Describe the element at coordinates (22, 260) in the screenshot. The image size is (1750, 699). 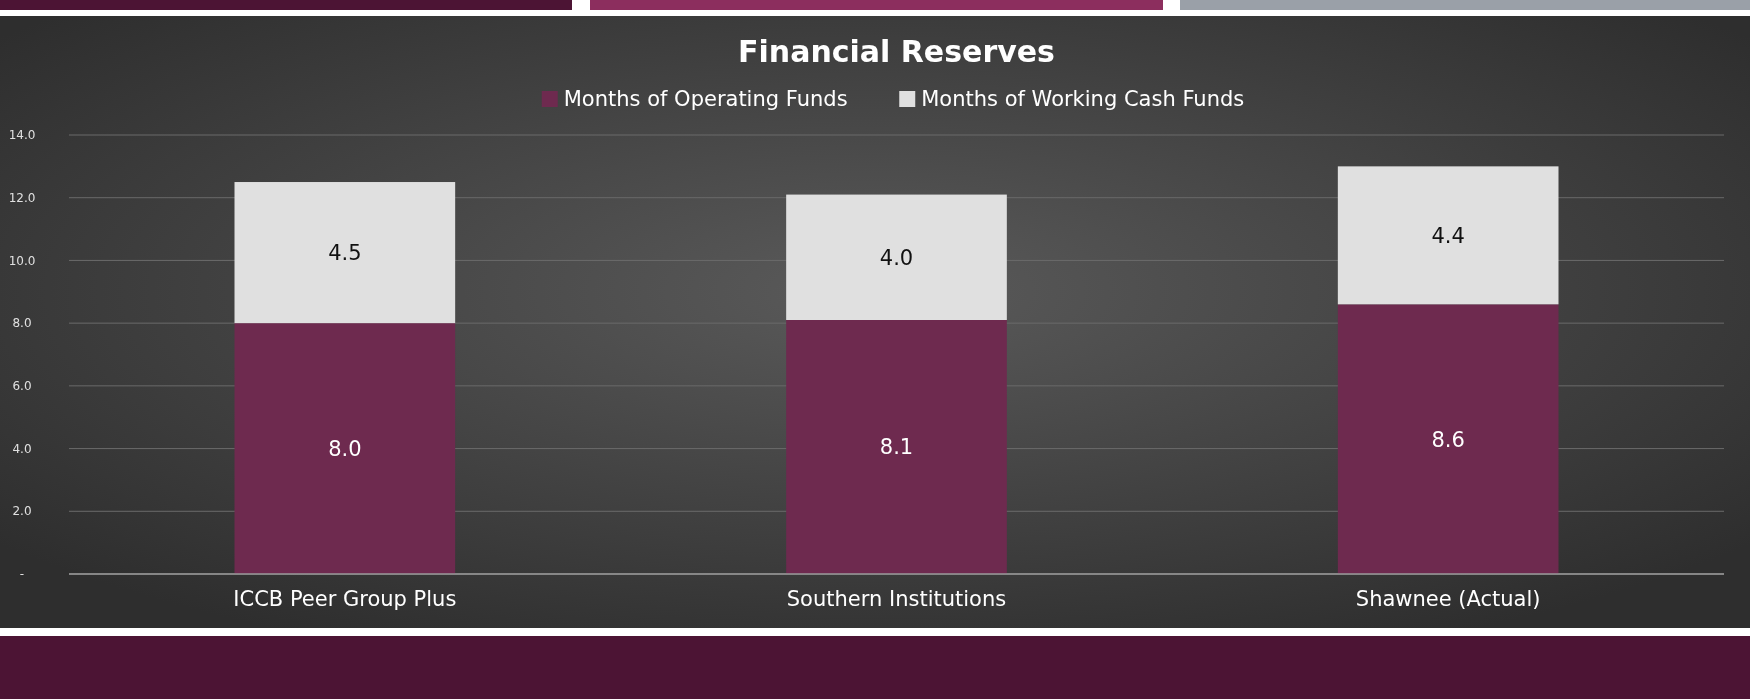
I see `y-tick-label: 10.0` at that location.